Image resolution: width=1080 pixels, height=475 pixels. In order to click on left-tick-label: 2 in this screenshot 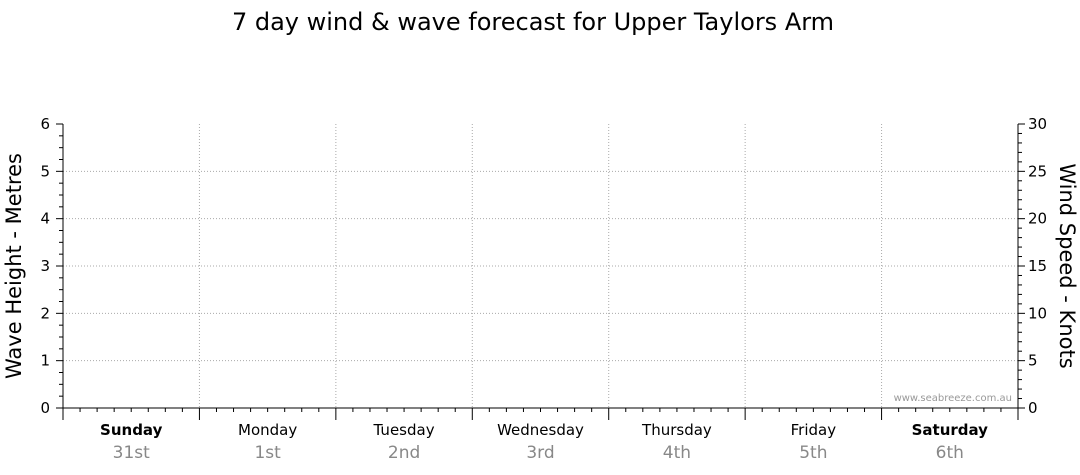, I will do `click(45, 313)`.